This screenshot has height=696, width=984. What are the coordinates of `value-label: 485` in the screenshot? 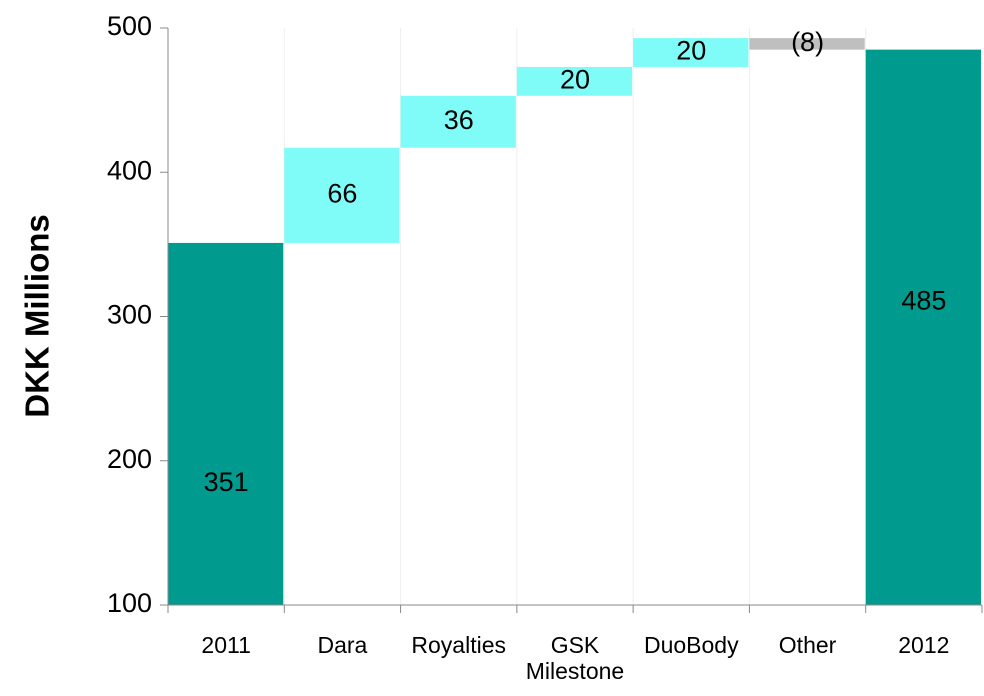 It's located at (923, 300).